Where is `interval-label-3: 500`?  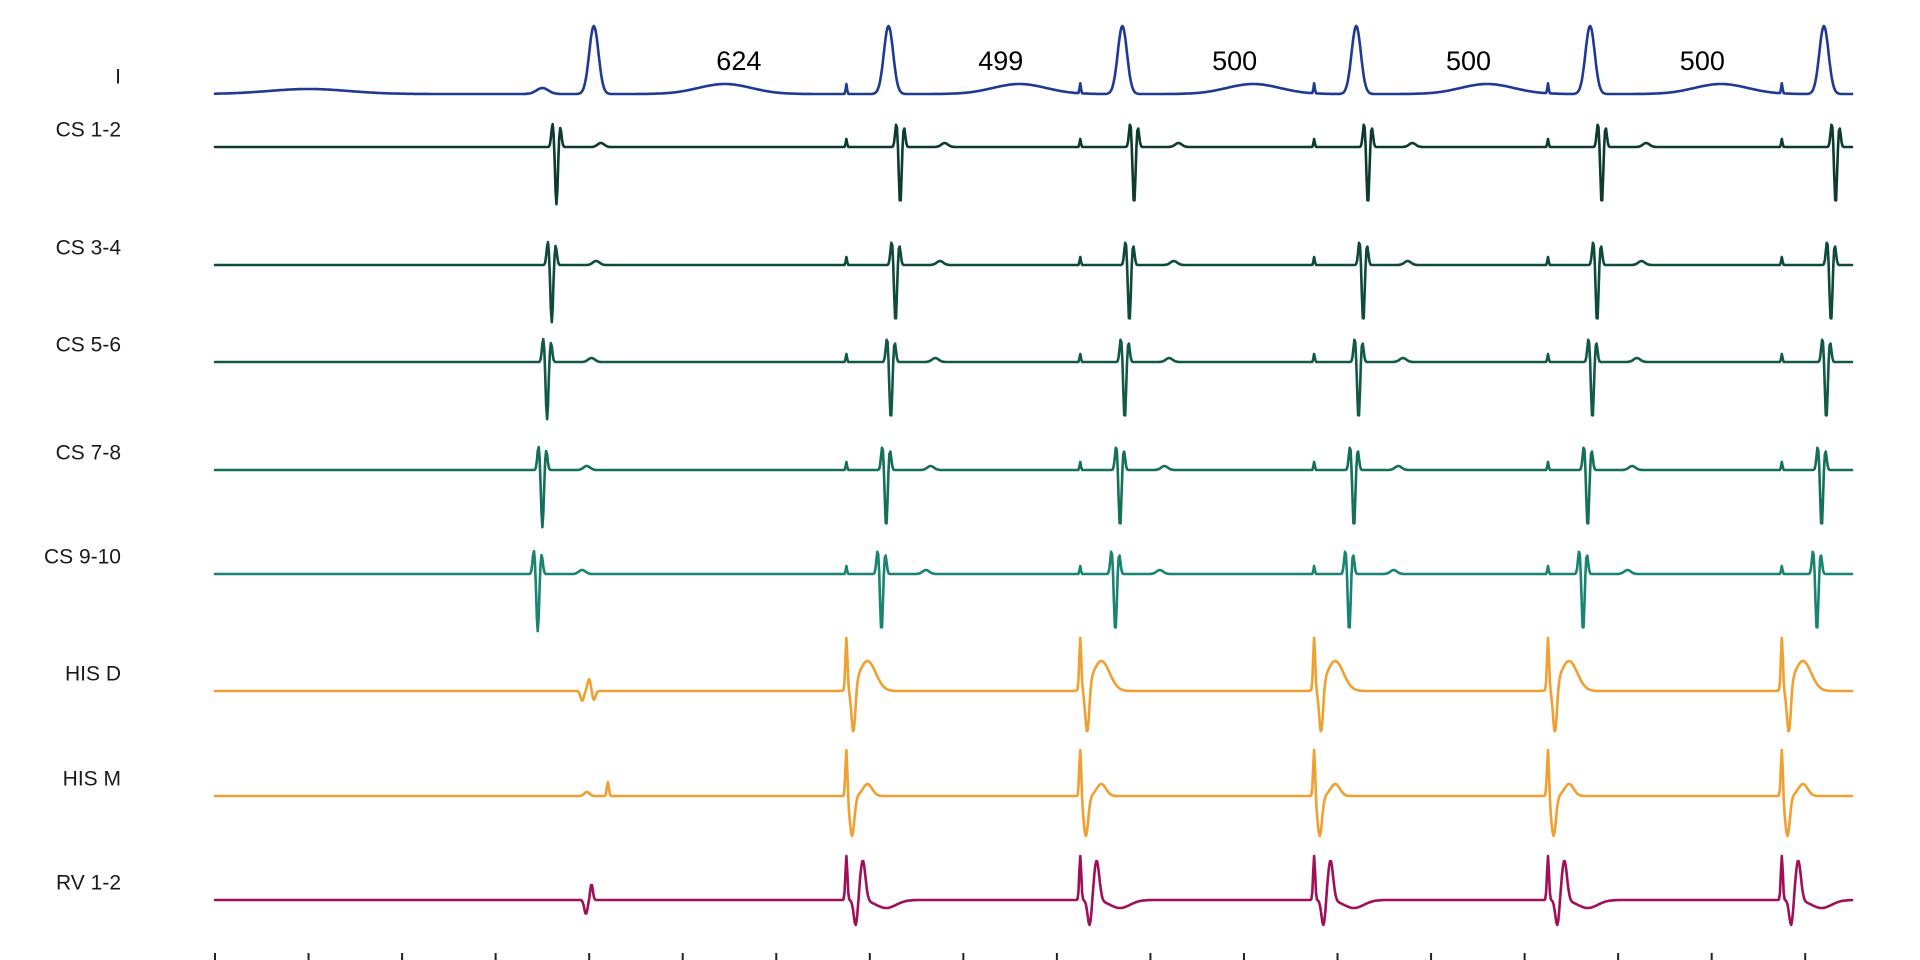 interval-label-3: 500 is located at coordinates (1468, 61).